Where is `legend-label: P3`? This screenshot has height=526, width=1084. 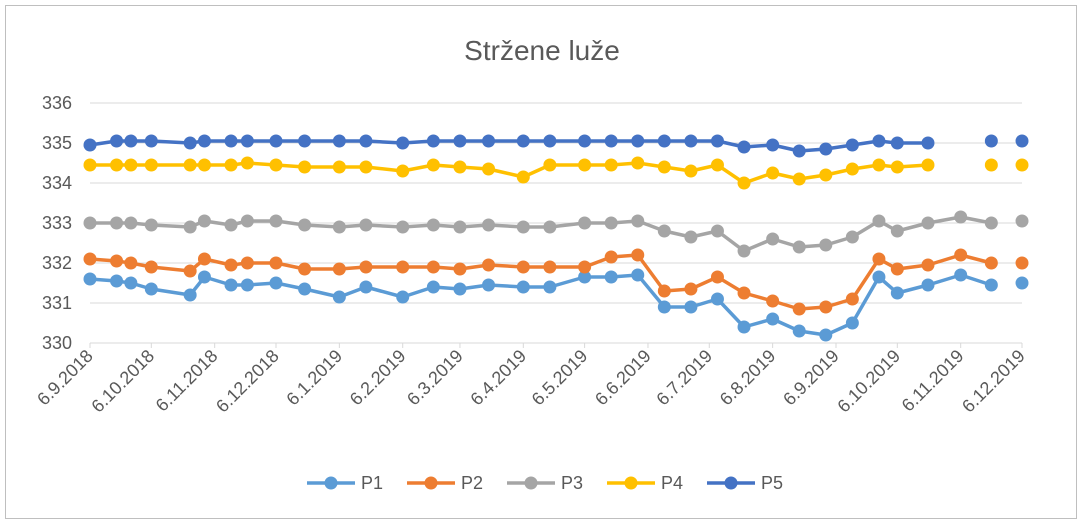 legend-label: P3 is located at coordinates (572, 483).